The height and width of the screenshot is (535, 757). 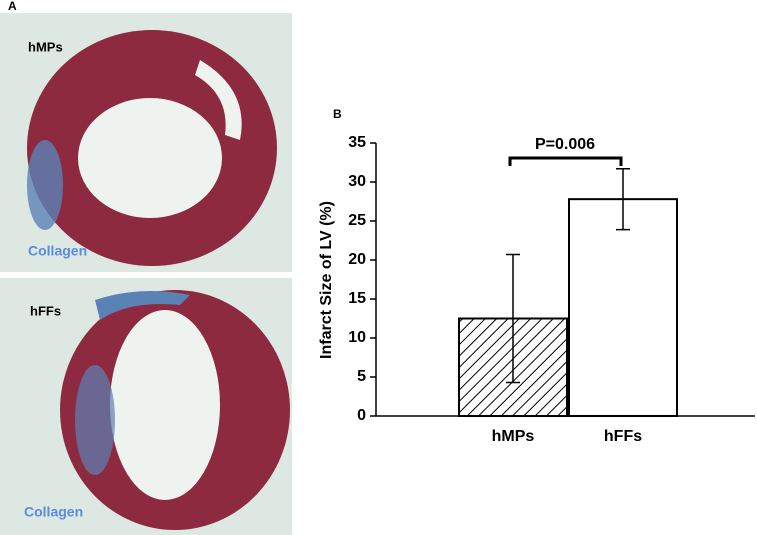 What do you see at coordinates (337, 114) in the screenshot?
I see `panel-label: B` at bounding box center [337, 114].